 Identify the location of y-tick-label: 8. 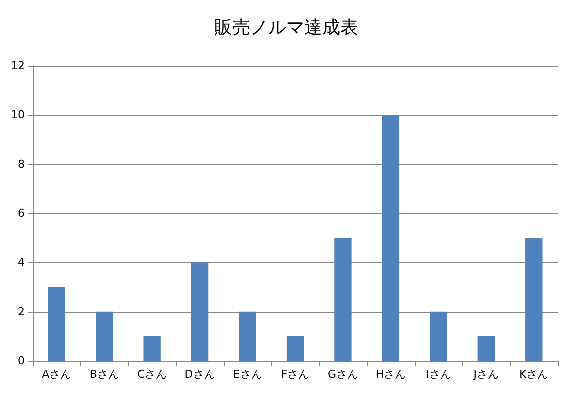
(21, 164).